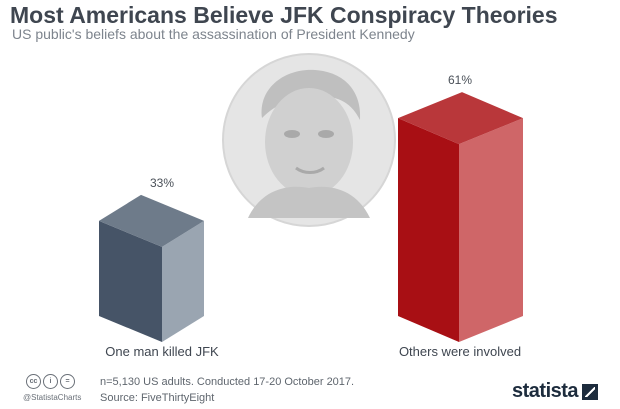  I want to click on statista-logo: statista, so click(555, 391).